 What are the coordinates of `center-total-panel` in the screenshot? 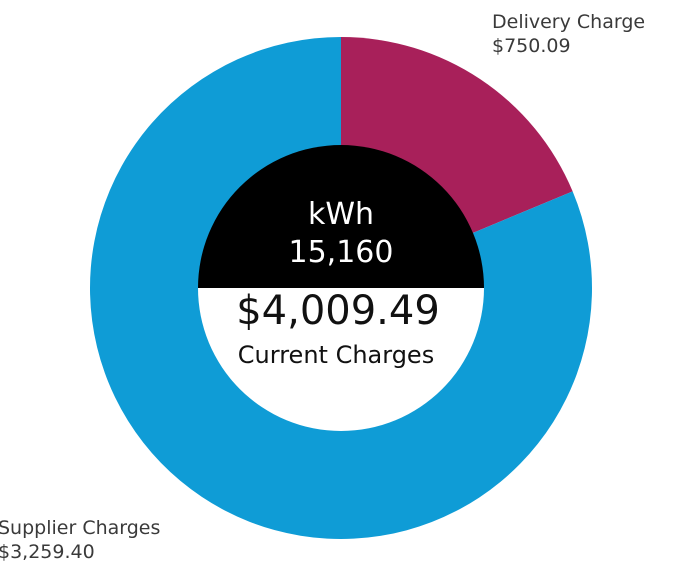 It's located at (341, 359).